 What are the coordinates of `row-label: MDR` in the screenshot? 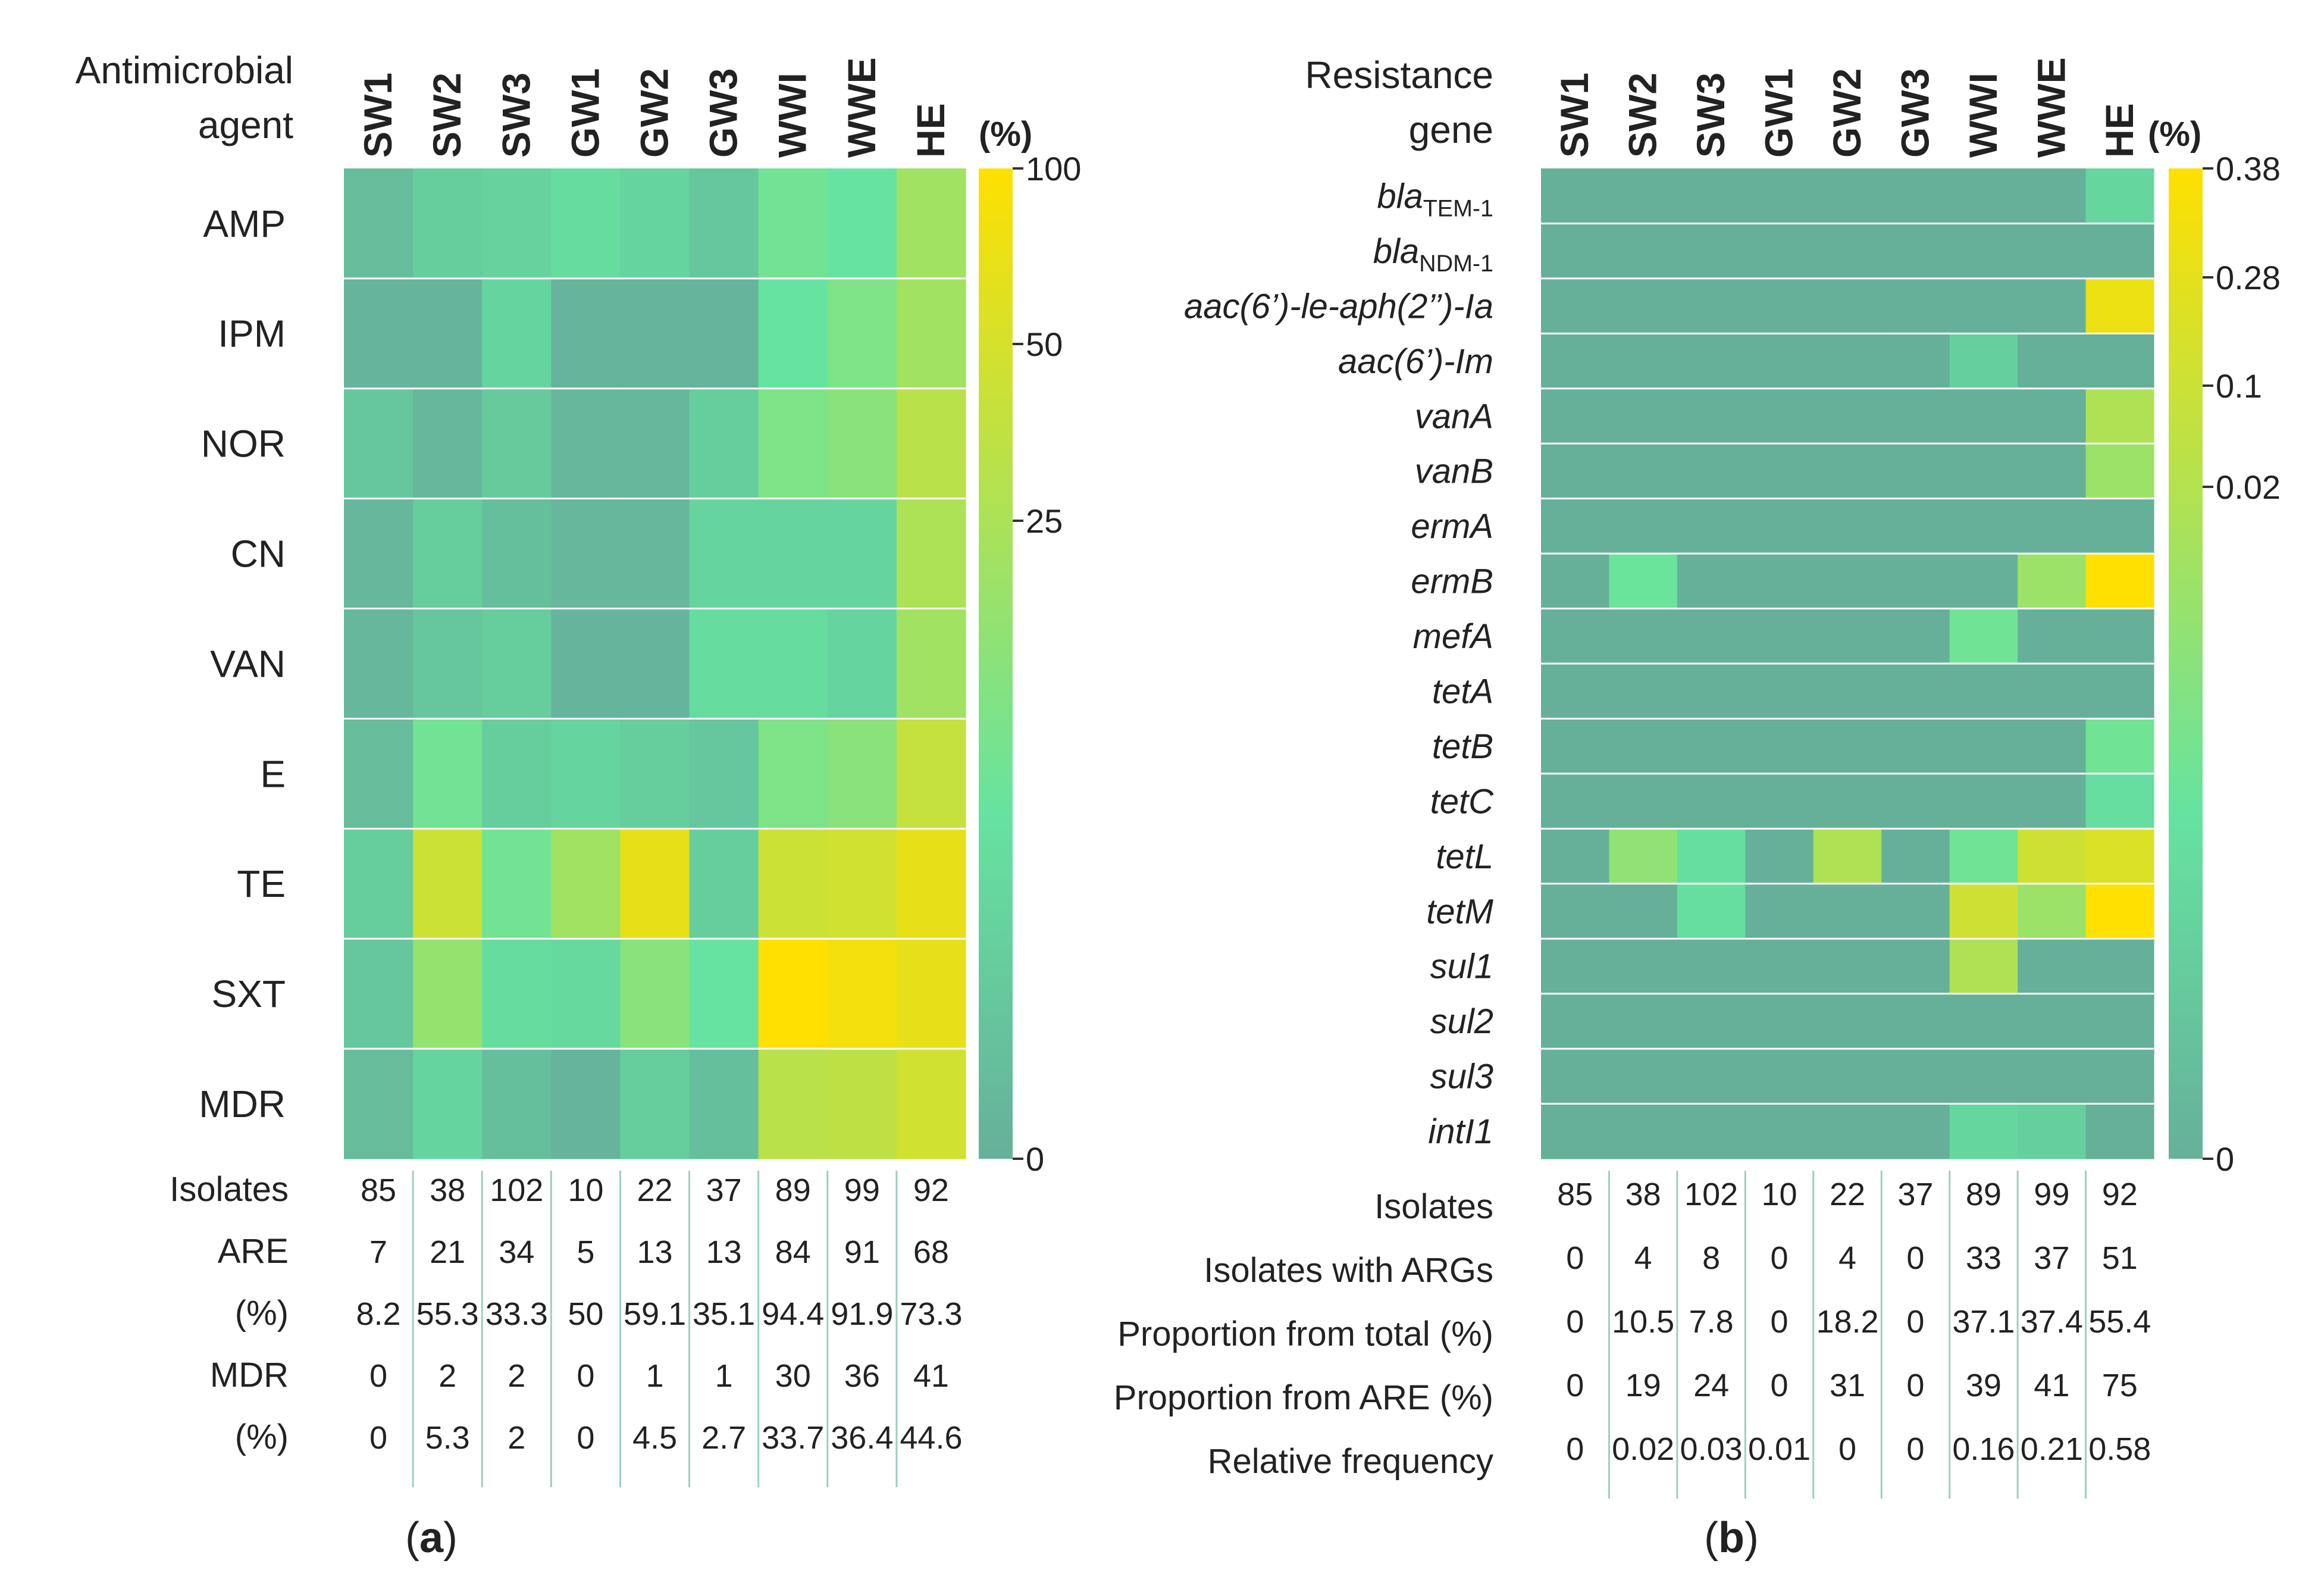 It's located at (242, 1104).